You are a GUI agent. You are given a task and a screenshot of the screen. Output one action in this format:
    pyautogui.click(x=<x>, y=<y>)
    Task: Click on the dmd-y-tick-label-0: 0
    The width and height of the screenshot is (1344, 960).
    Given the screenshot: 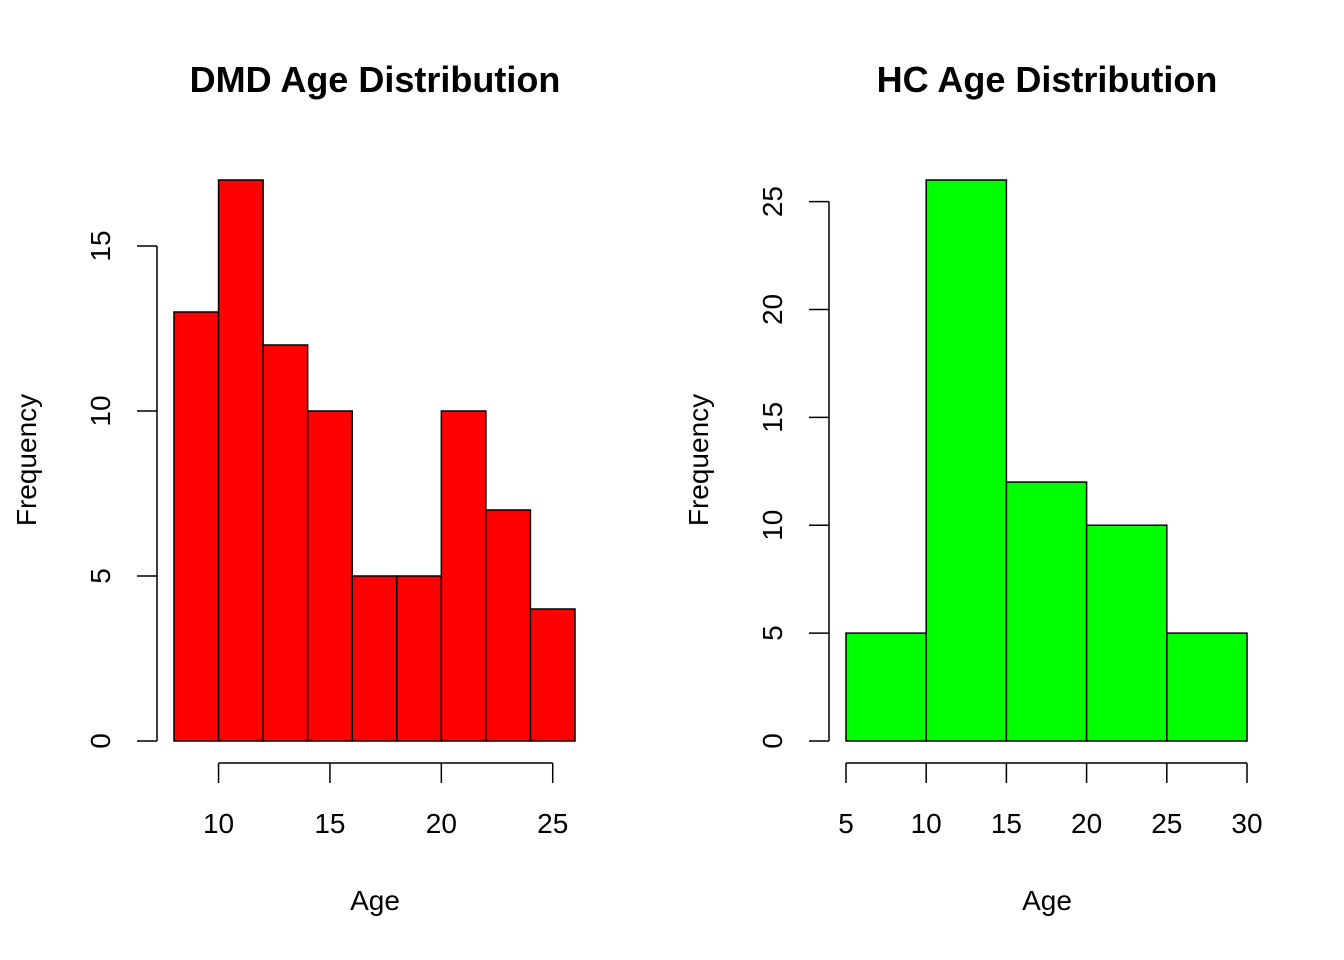 What is the action you would take?
    pyautogui.click(x=100, y=741)
    